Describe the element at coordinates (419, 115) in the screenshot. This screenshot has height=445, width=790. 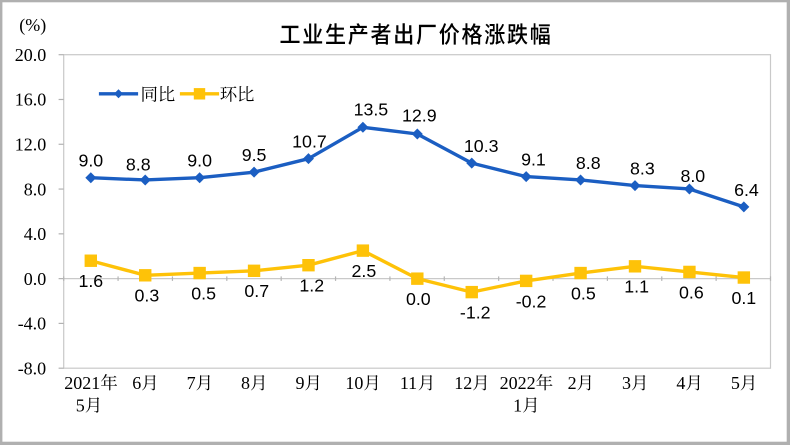
I see `svg-text: 12.9` at that location.